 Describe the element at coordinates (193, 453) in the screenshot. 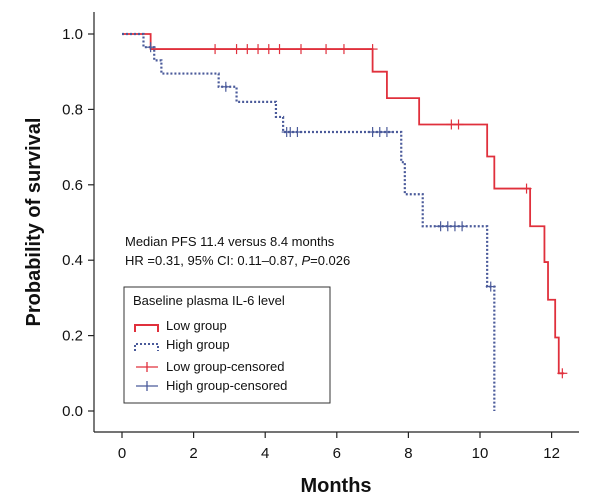

I see `x-tick-label: 2` at that location.